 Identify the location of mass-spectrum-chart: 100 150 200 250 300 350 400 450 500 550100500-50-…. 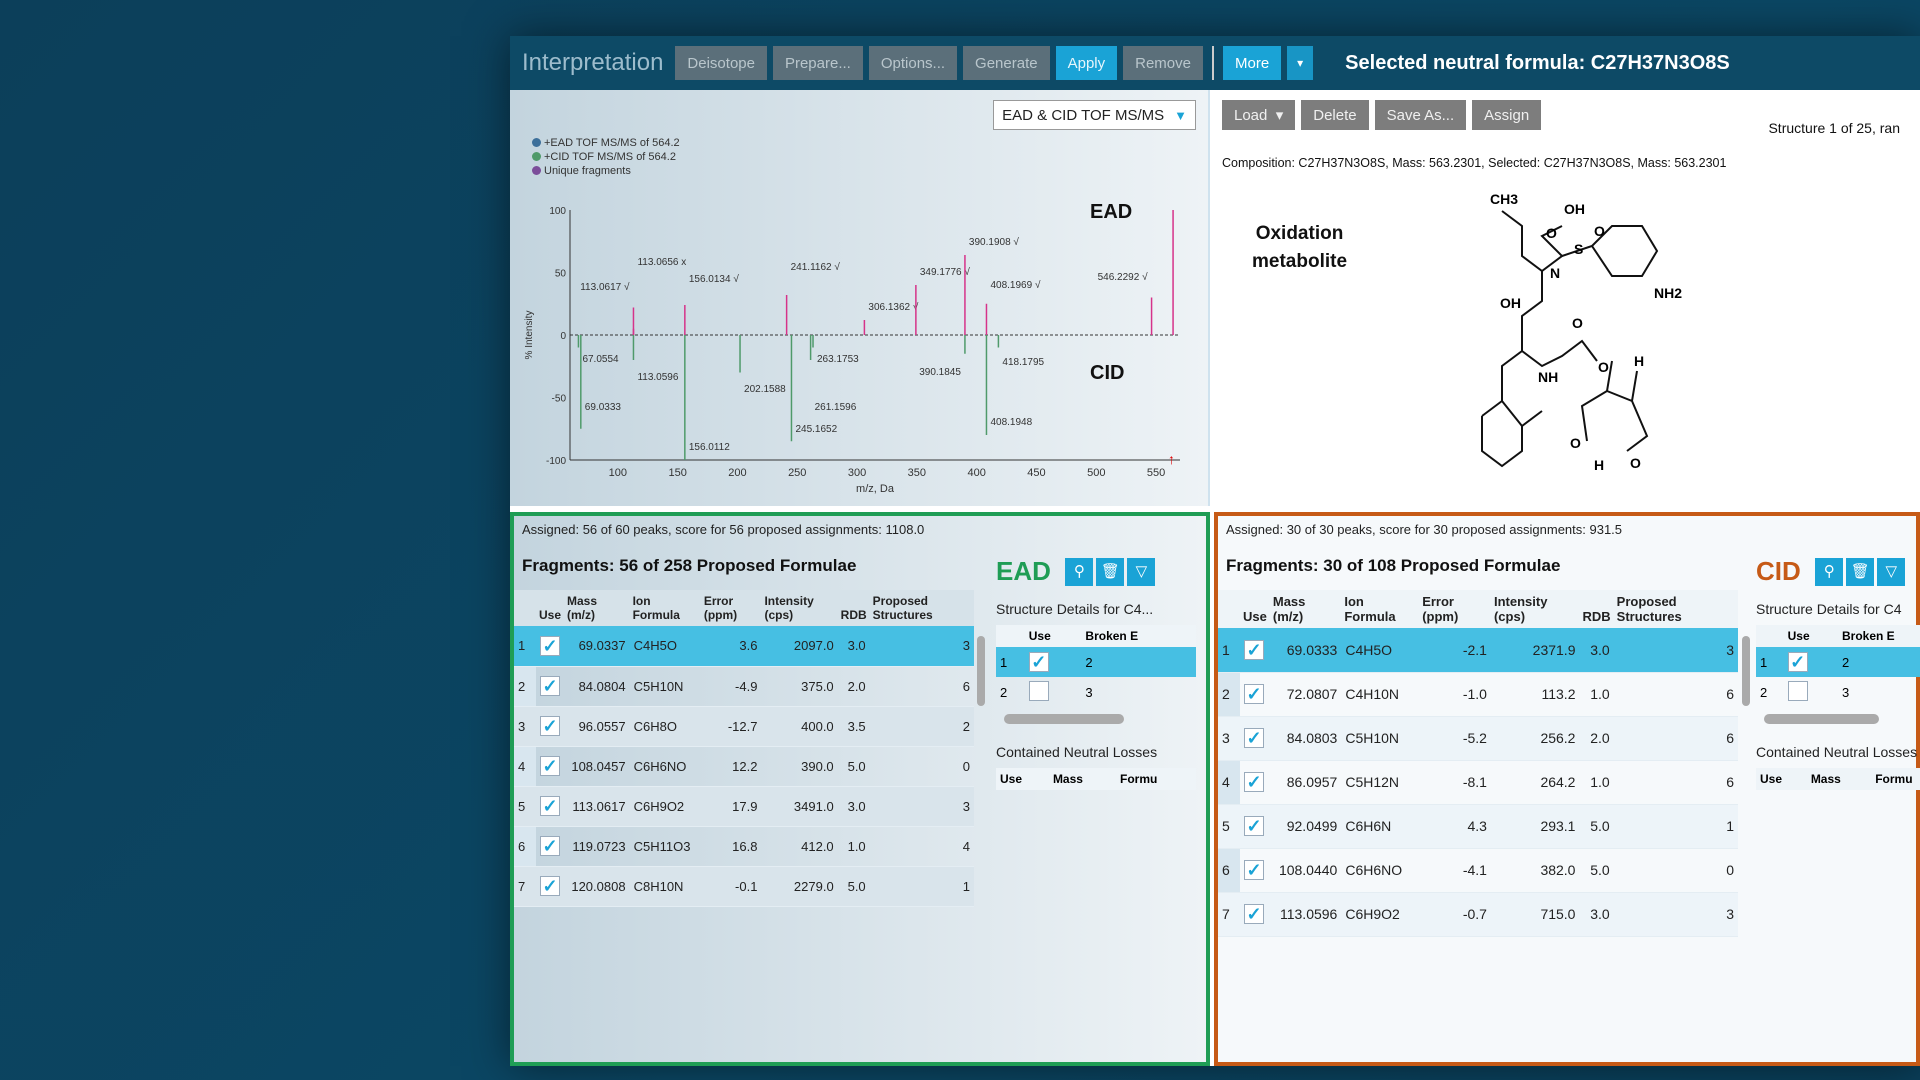
(860, 335).